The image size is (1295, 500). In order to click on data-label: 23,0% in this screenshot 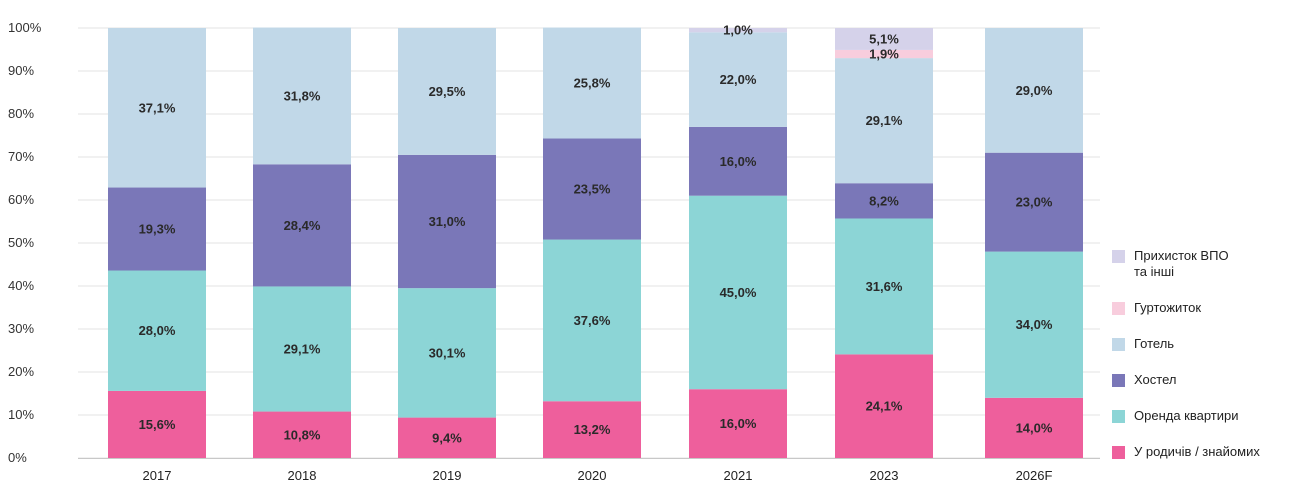, I will do `click(1034, 202)`.